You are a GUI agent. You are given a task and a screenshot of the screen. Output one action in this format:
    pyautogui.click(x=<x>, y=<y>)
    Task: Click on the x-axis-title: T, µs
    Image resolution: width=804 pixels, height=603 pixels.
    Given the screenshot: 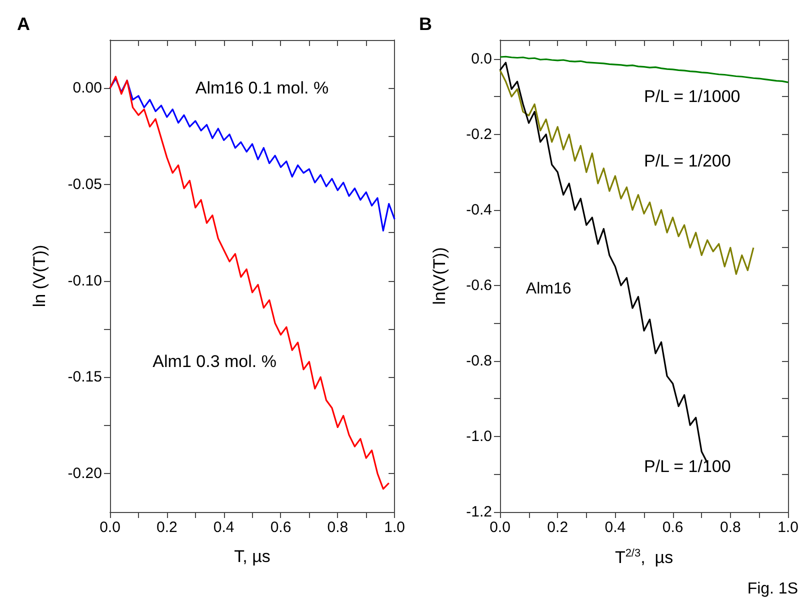 What is the action you would take?
    pyautogui.click(x=252, y=556)
    